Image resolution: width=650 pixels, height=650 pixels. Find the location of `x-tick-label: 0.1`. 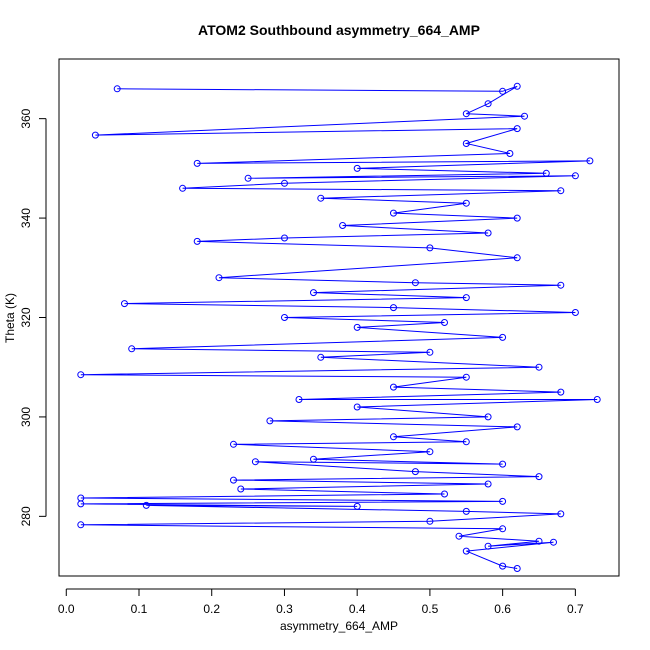

x-tick-label: 0.1 is located at coordinates (139, 609).